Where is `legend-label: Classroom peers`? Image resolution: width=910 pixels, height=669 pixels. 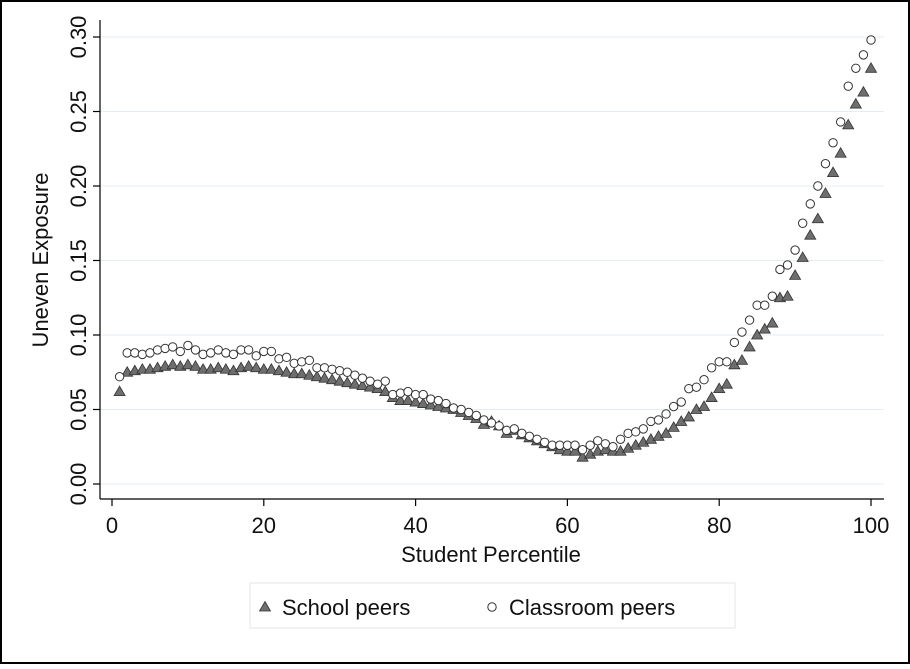
legend-label: Classroom peers is located at coordinates (592, 607).